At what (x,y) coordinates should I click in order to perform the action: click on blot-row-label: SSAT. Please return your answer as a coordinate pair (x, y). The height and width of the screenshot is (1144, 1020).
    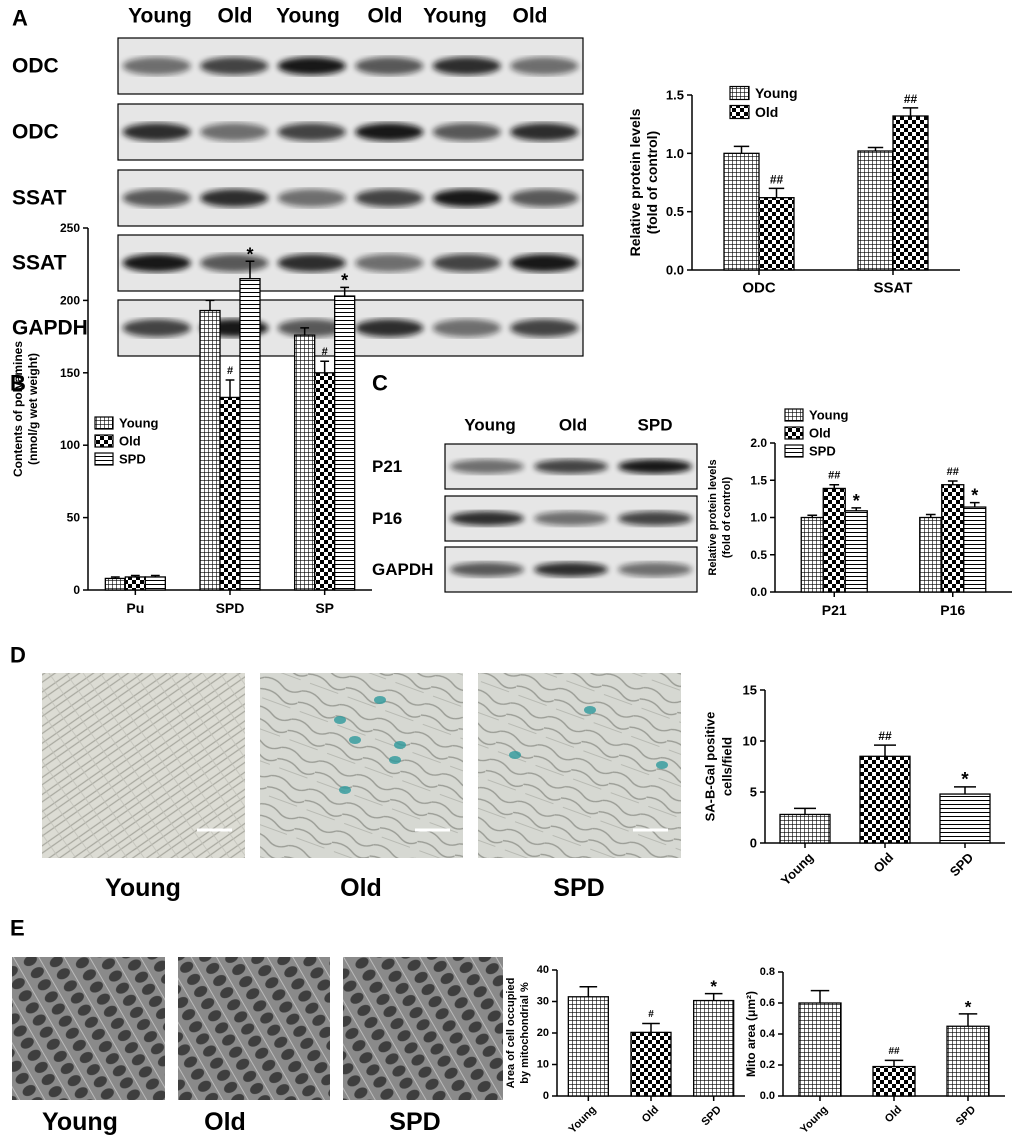
    Looking at the image, I should click on (39, 198).